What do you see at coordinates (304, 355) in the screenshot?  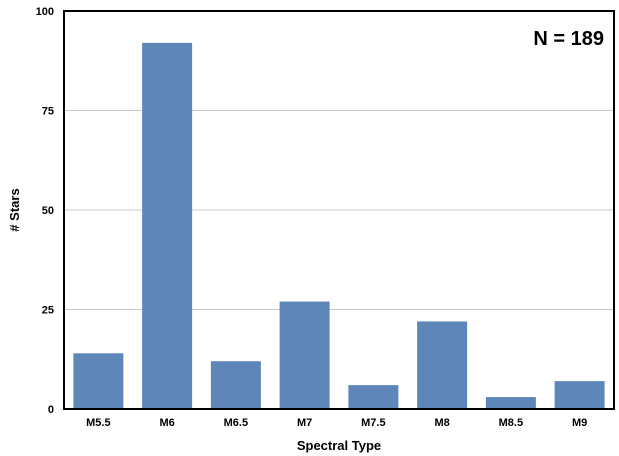 I see `bar-m7` at bounding box center [304, 355].